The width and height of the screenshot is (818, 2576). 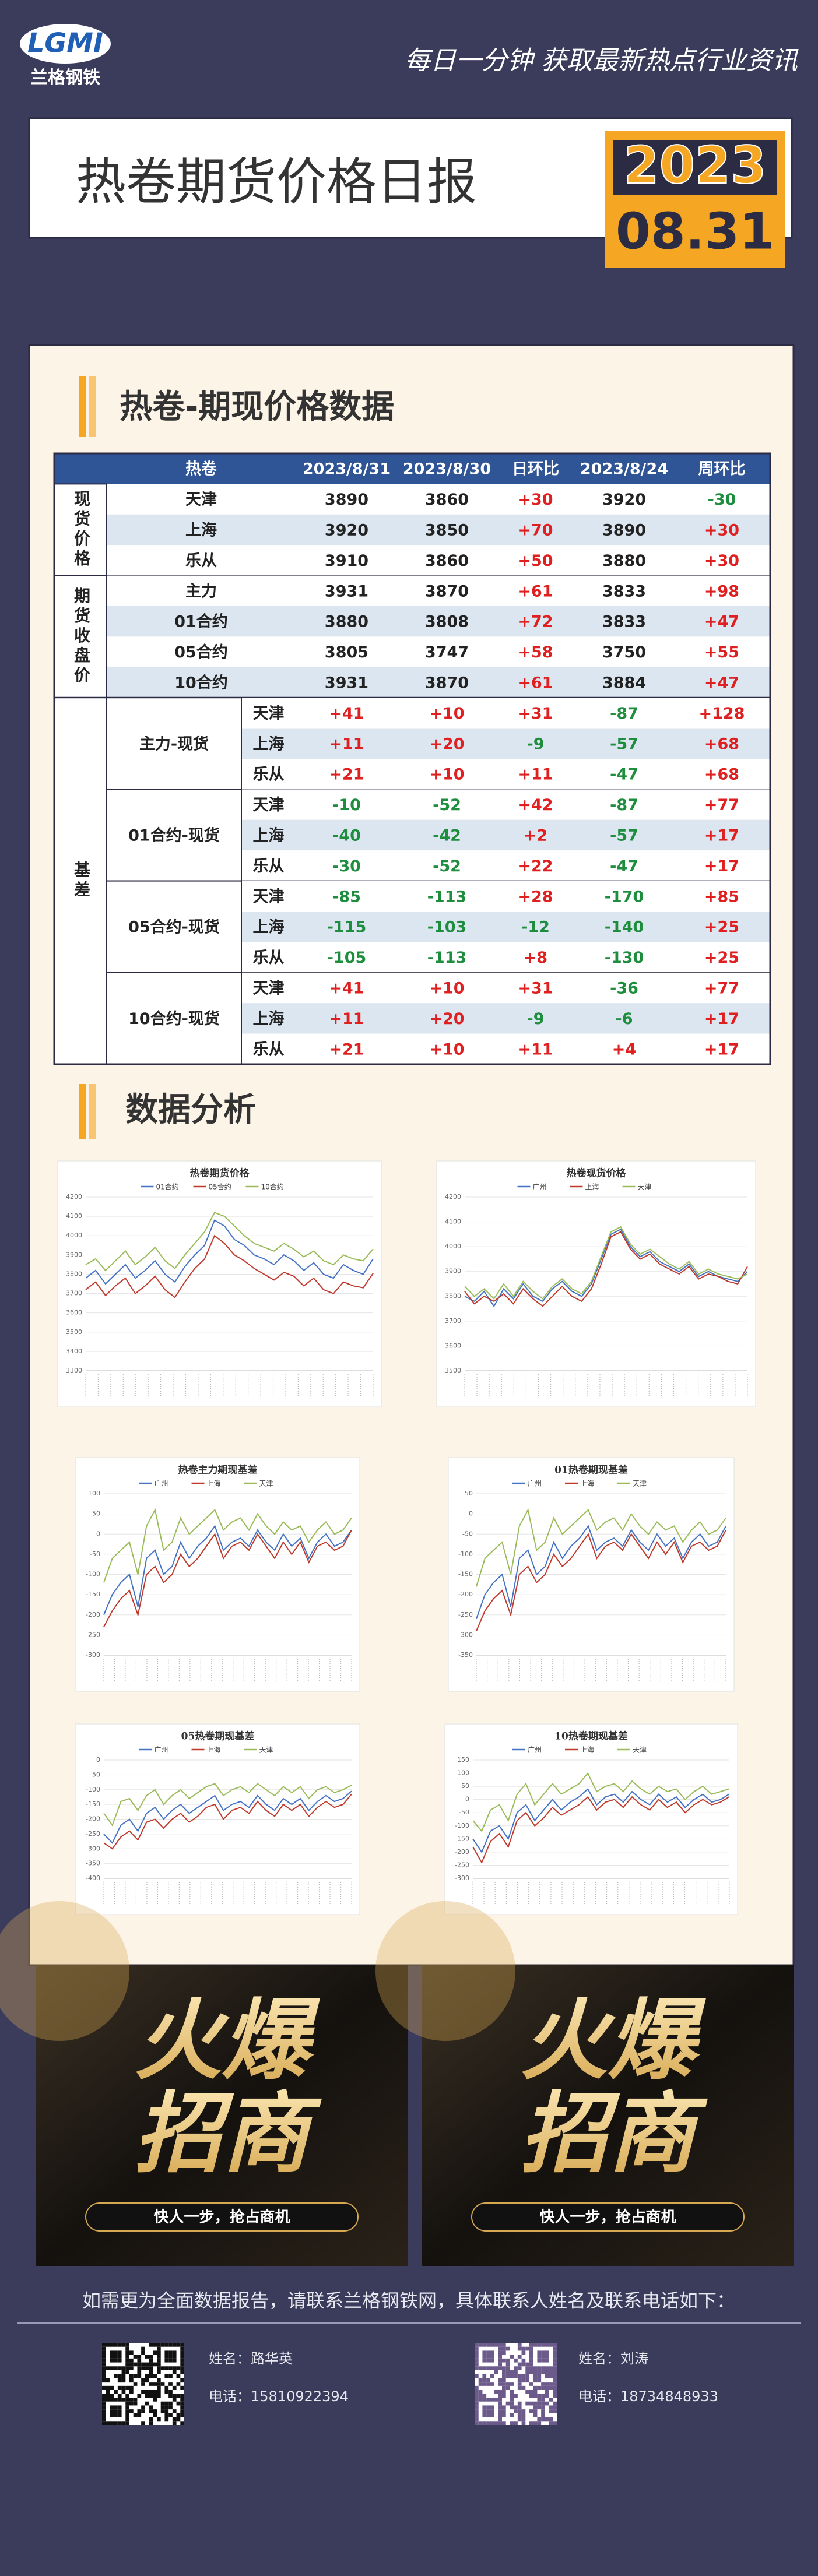 What do you see at coordinates (347, 928) in the screenshot?
I see `cell-value: -115` at bounding box center [347, 928].